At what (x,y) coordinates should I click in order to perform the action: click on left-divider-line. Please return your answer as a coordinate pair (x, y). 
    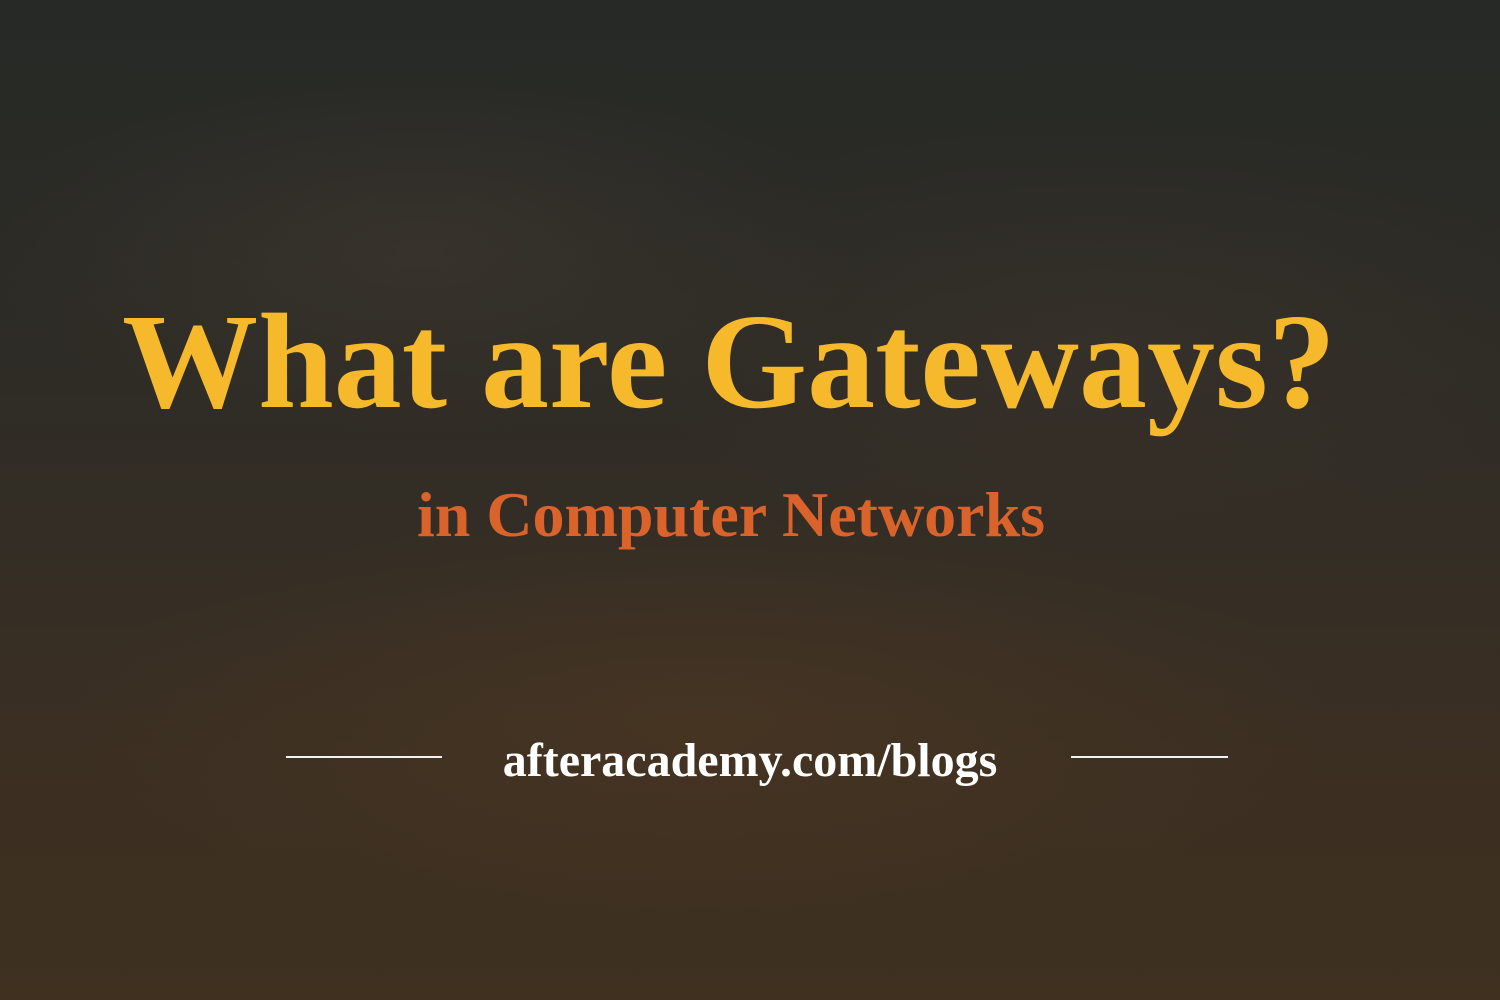
    Looking at the image, I should click on (364, 757).